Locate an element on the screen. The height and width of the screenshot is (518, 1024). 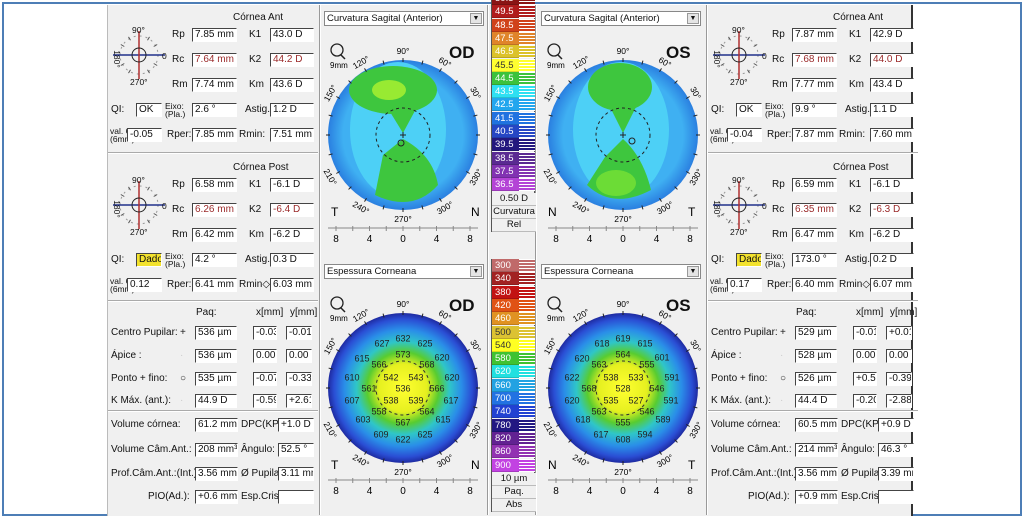
label-rmin: Rmin: is located at coordinates (252, 134).